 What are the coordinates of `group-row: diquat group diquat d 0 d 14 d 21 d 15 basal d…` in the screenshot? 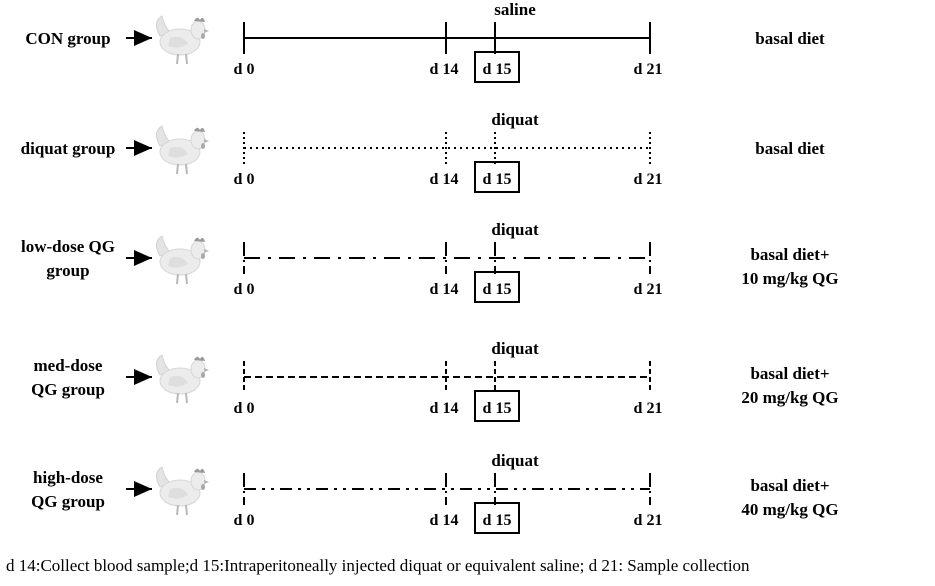 It's located at (423, 151).